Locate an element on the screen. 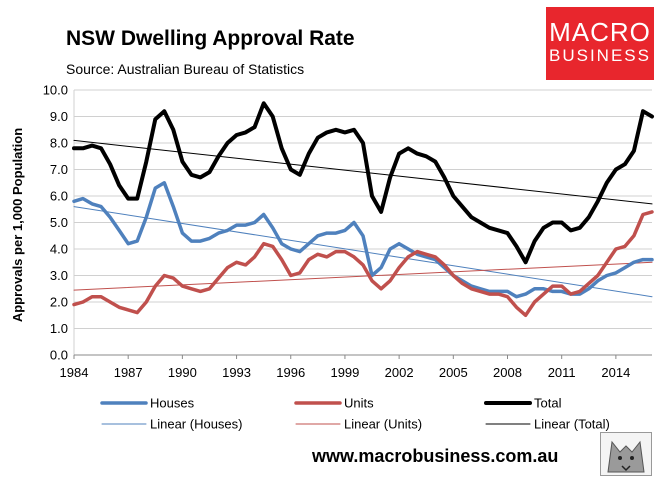 This screenshot has height=481, width=660. y-tick-label: 5.0 is located at coordinates (59, 222).